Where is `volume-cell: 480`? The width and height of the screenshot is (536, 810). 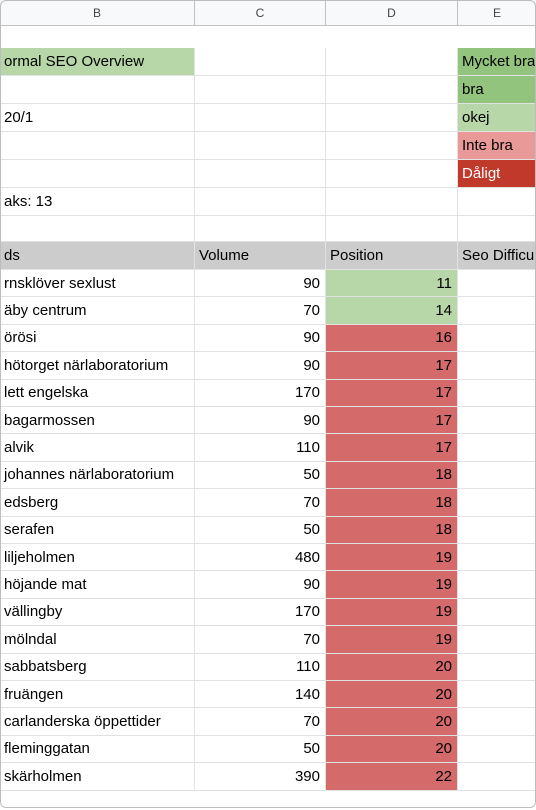
volume-cell: 480 is located at coordinates (260, 558).